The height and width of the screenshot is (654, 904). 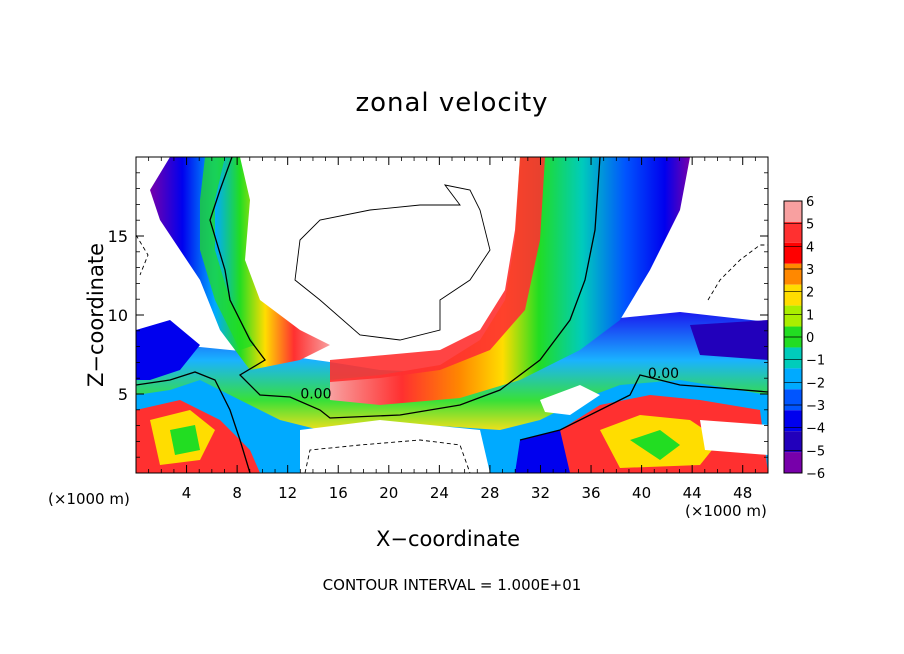 What do you see at coordinates (810, 247) in the screenshot?
I see `colorbar-label: 4` at bounding box center [810, 247].